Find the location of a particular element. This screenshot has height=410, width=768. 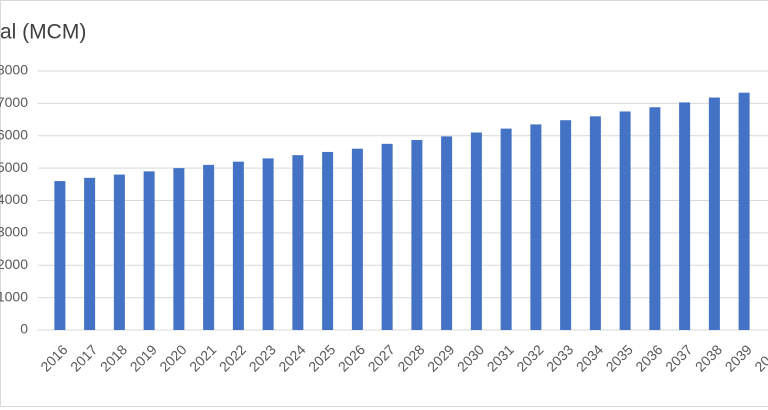

x-tick-label: 2017 is located at coordinates (83, 357).